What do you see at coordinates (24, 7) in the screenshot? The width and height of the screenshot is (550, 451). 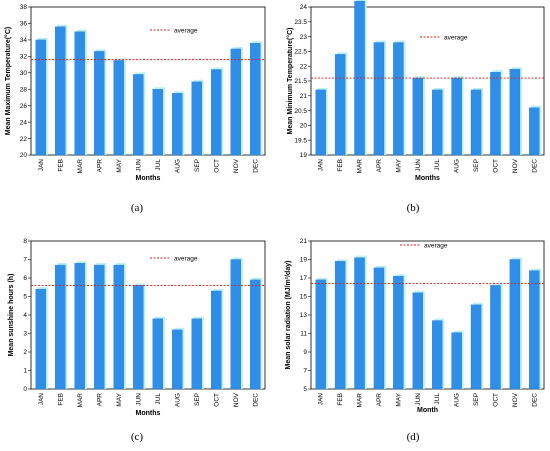 I see `y-tick-label: 38` at bounding box center [24, 7].